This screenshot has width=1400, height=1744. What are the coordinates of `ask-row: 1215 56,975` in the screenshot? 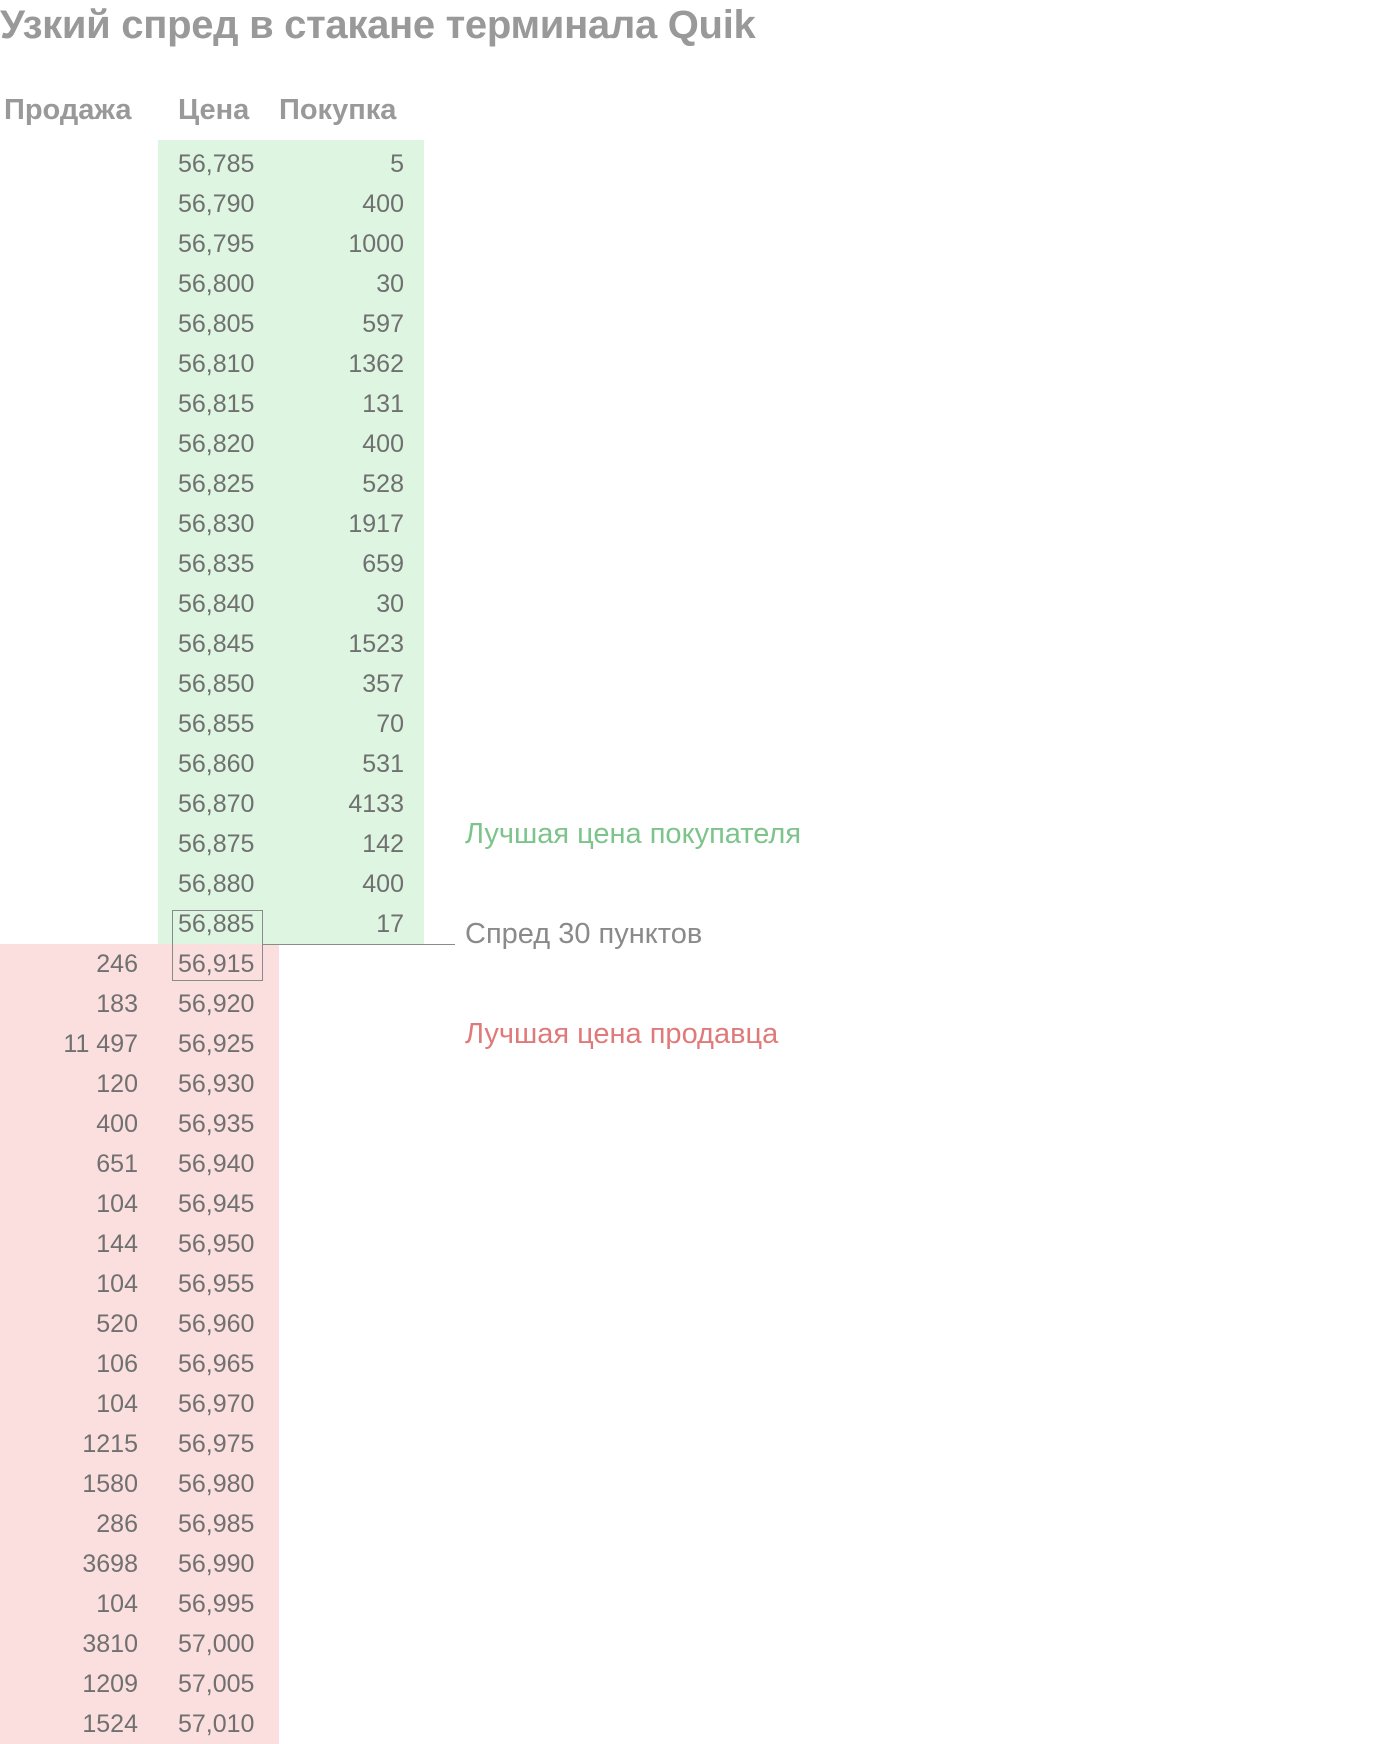 It's located at (212, 1444).